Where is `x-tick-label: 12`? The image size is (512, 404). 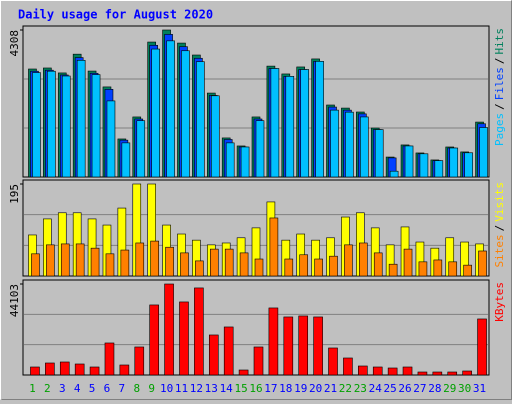
x-tick-label: 12 is located at coordinates (196, 388).